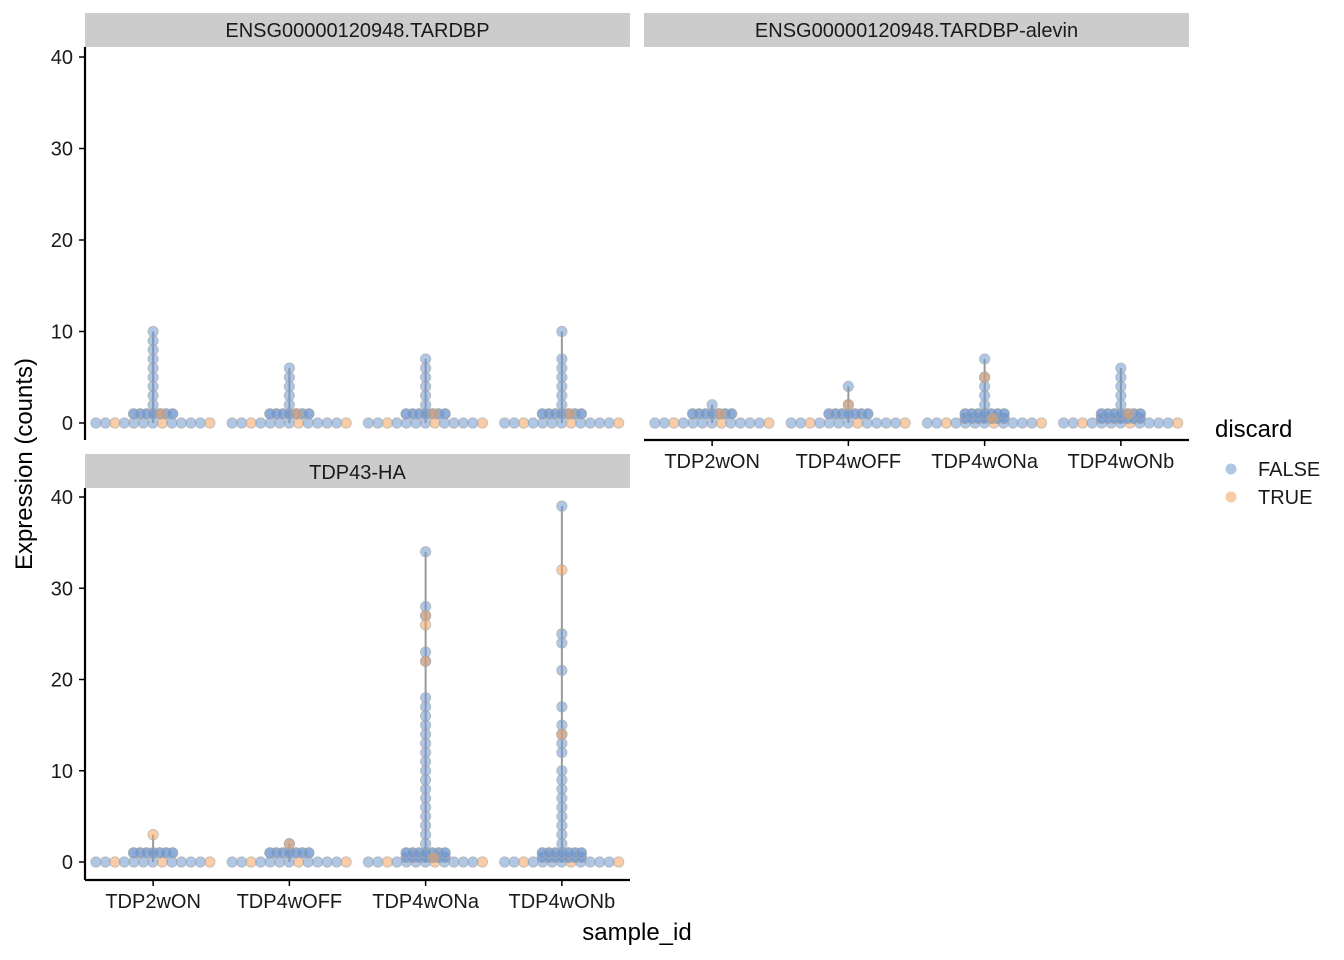  I want to click on facet-strip-bg, so click(357, 30).